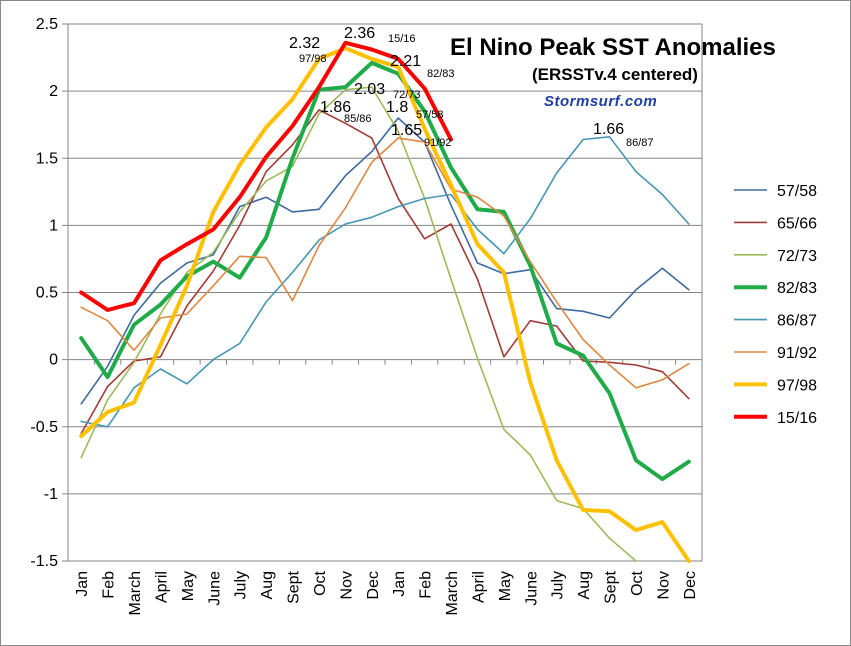 This screenshot has height=646, width=851. What do you see at coordinates (797, 191) in the screenshot?
I see `legend-label-57-58: 57/58` at bounding box center [797, 191].